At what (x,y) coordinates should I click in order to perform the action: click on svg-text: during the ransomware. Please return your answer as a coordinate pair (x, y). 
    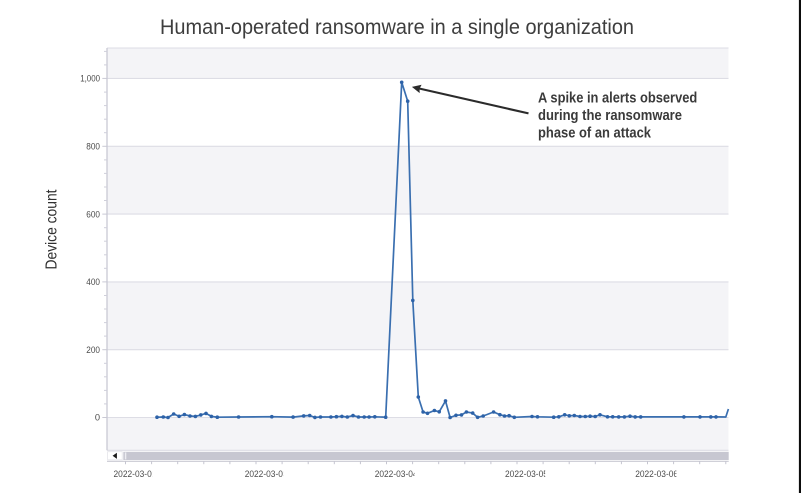
    Looking at the image, I should click on (610, 116).